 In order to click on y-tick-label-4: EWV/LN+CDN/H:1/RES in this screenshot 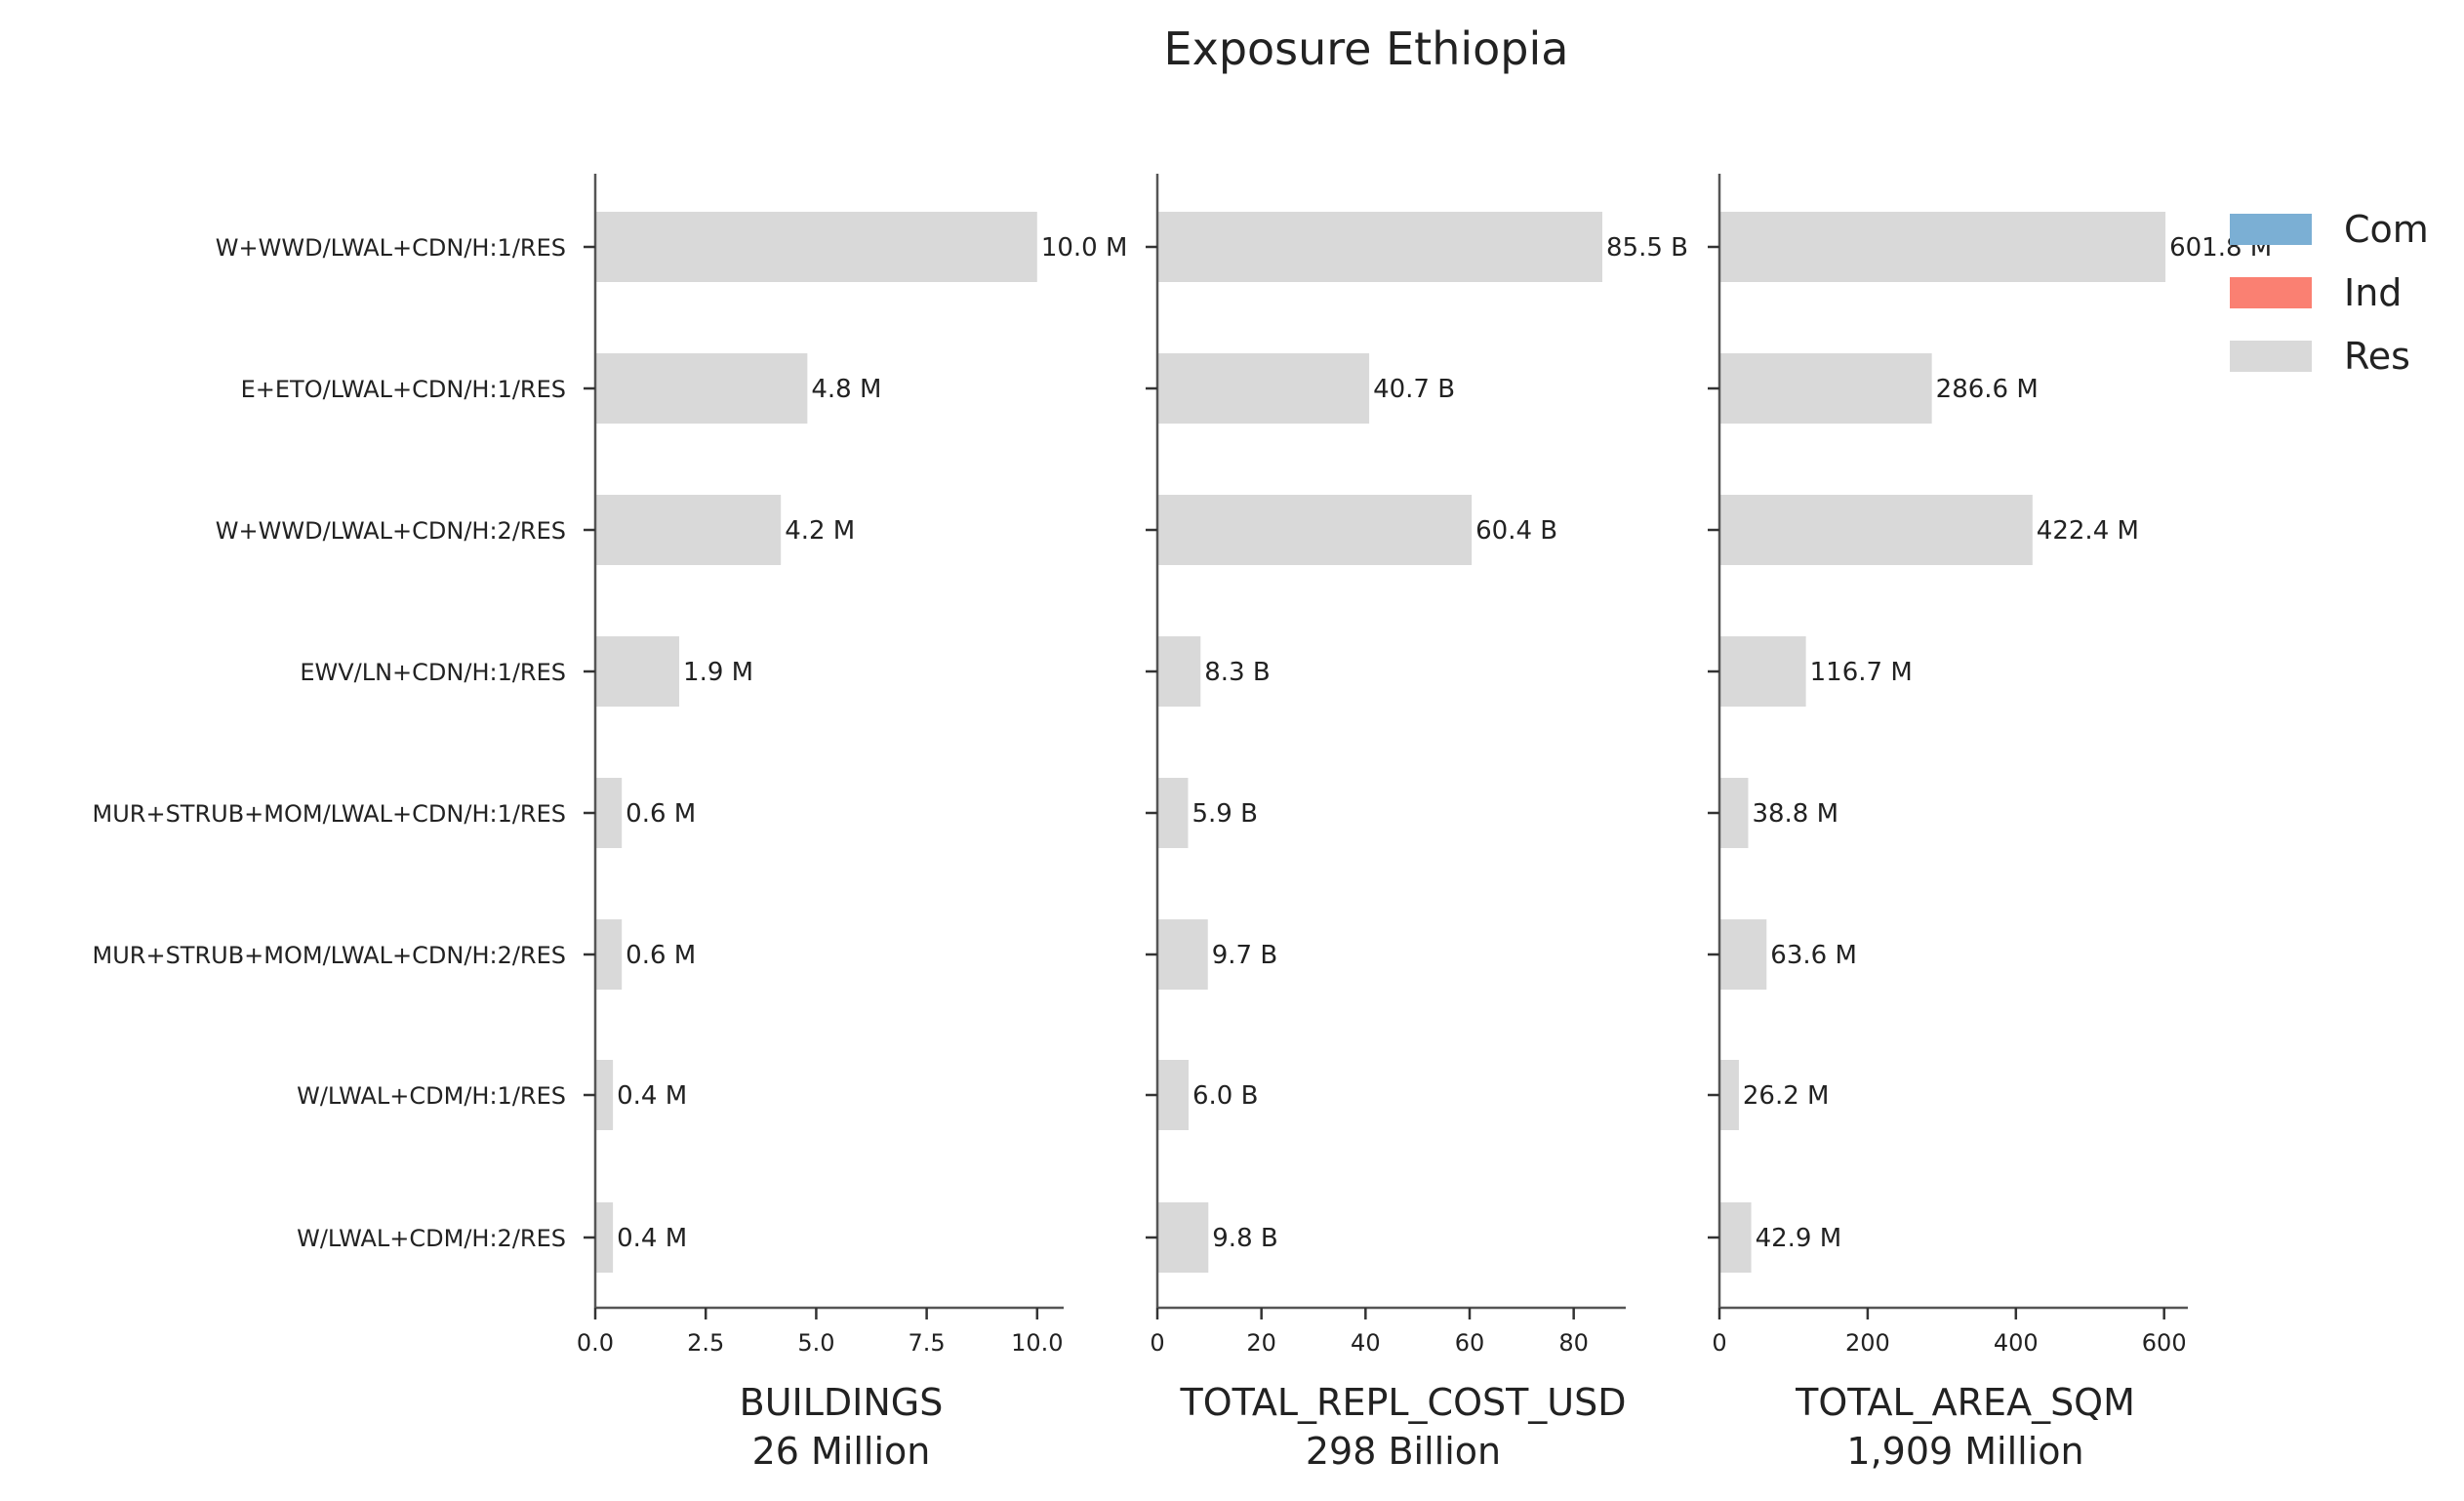, I will do `click(433, 673)`.